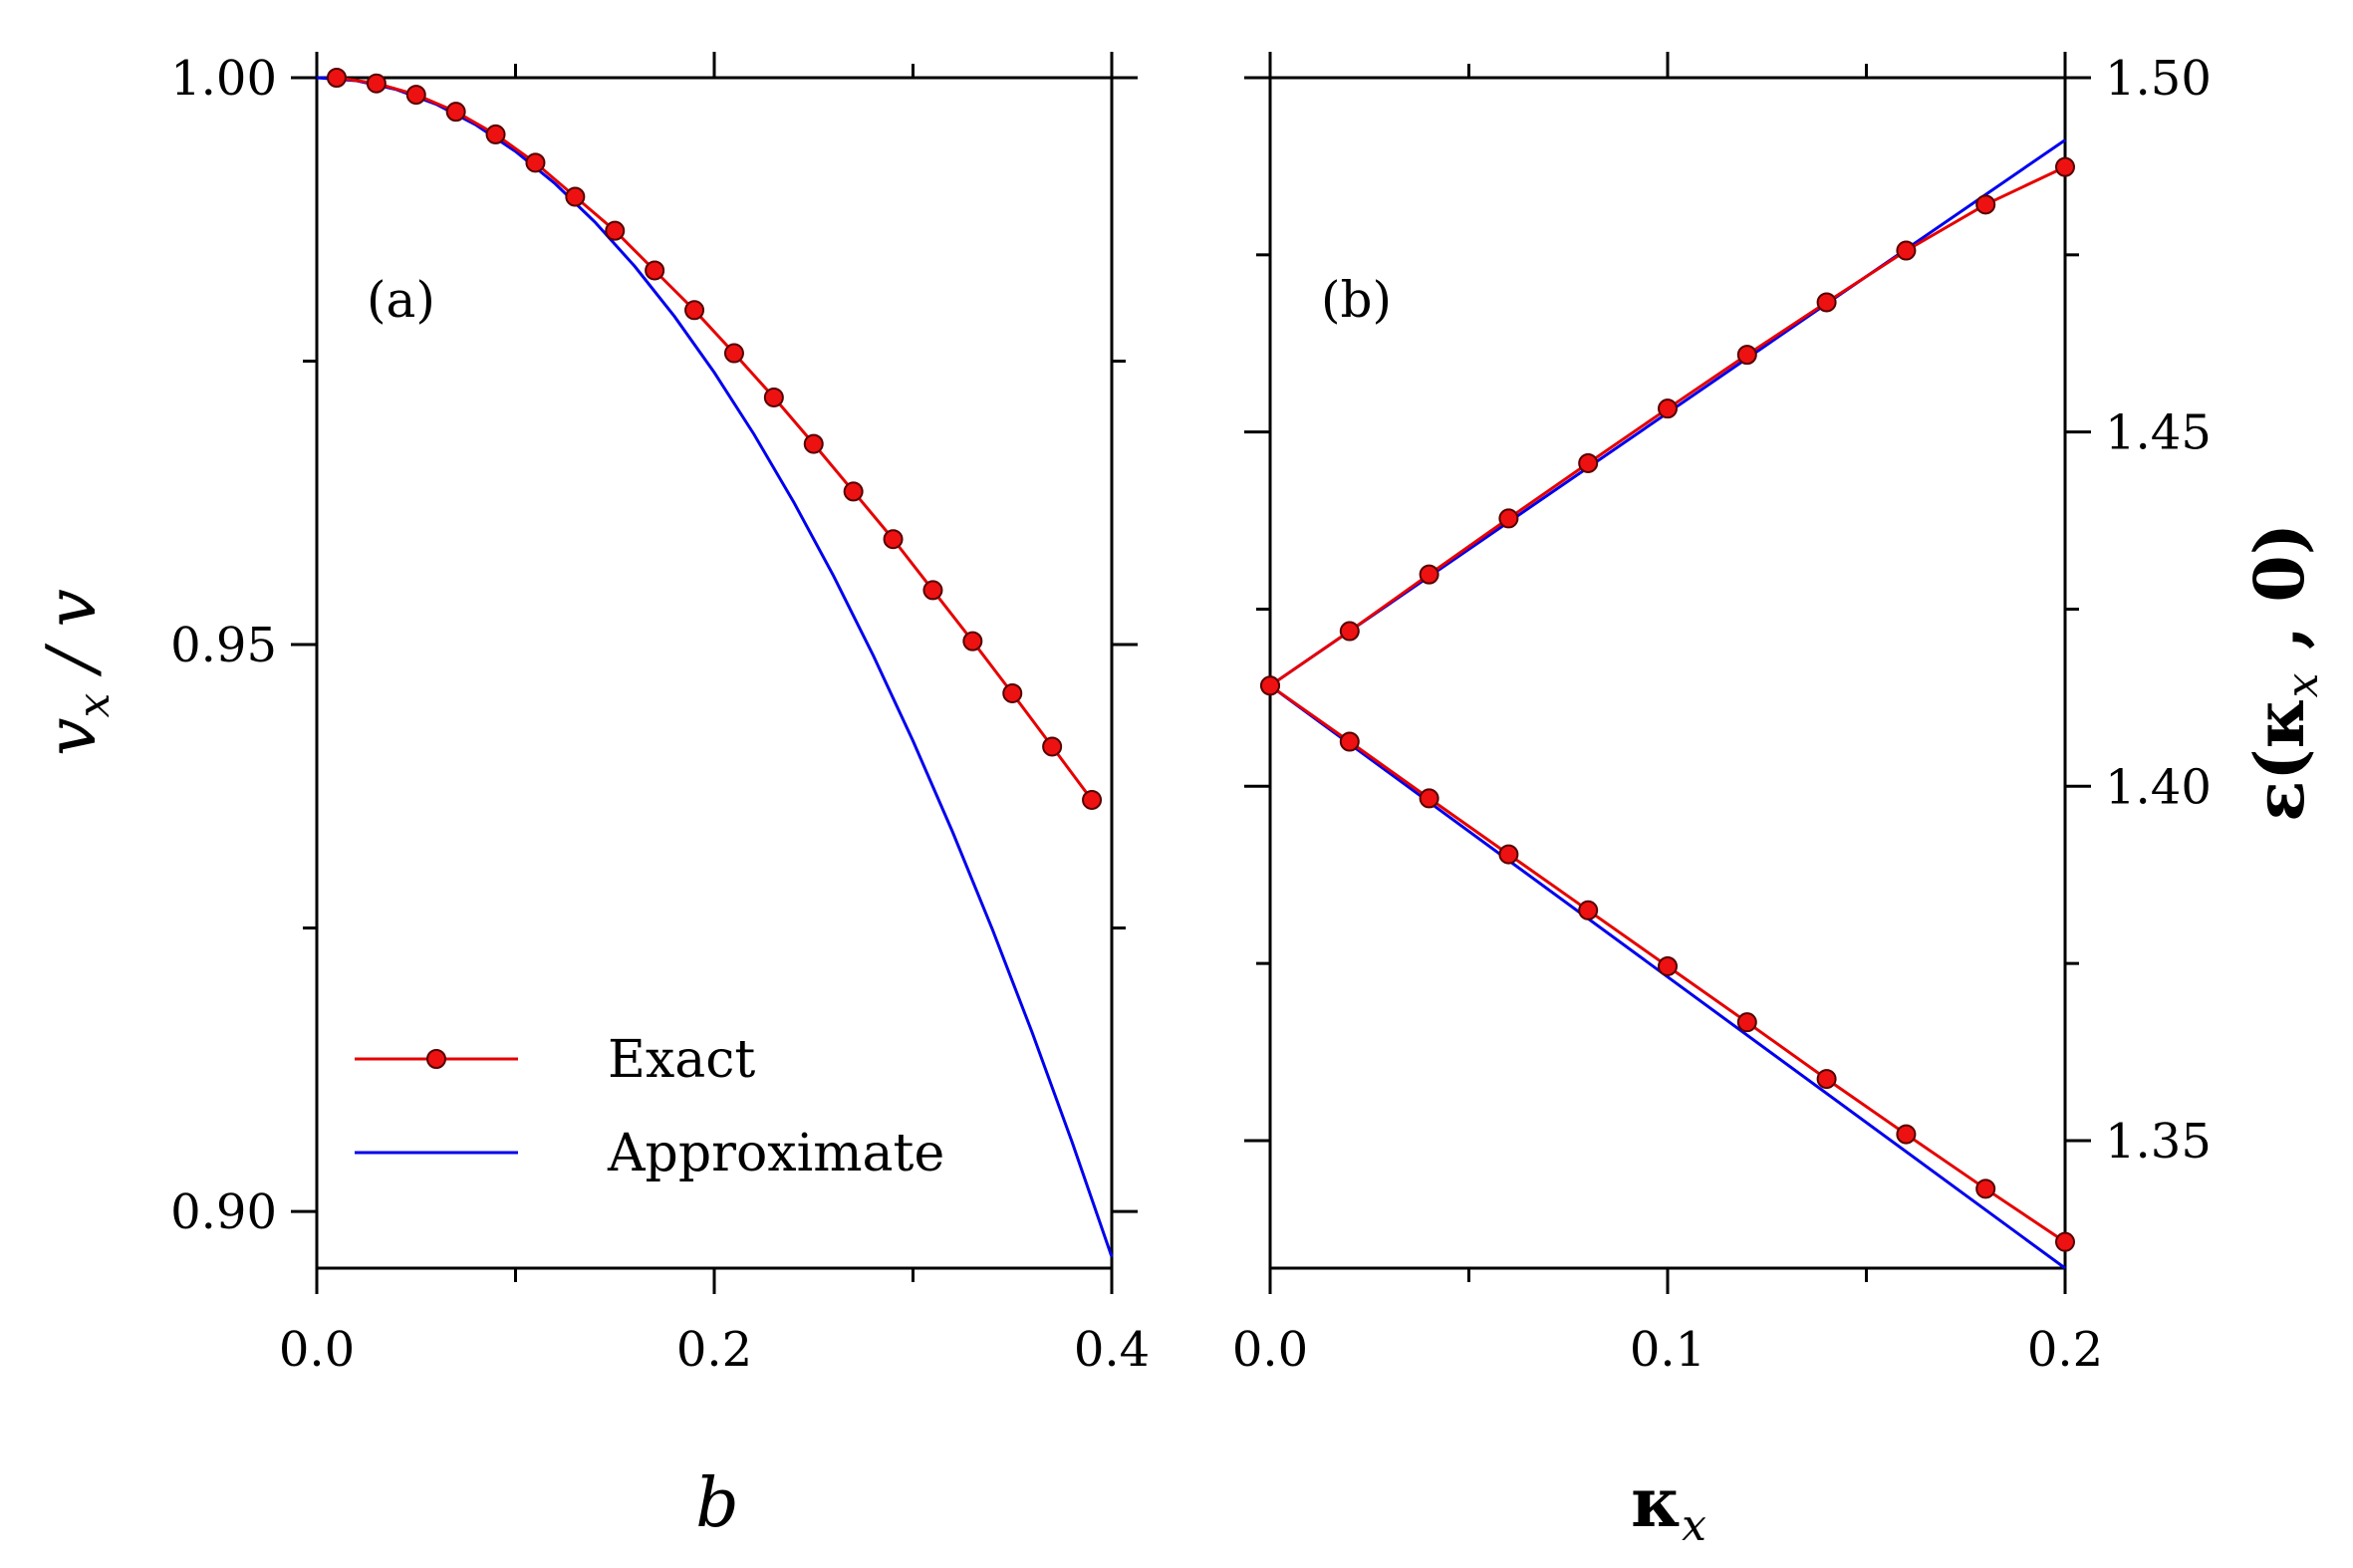 The width and height of the screenshot is (2353, 1568). What do you see at coordinates (1356, 300) in the screenshot?
I see `panel-label-b: (b)` at bounding box center [1356, 300].